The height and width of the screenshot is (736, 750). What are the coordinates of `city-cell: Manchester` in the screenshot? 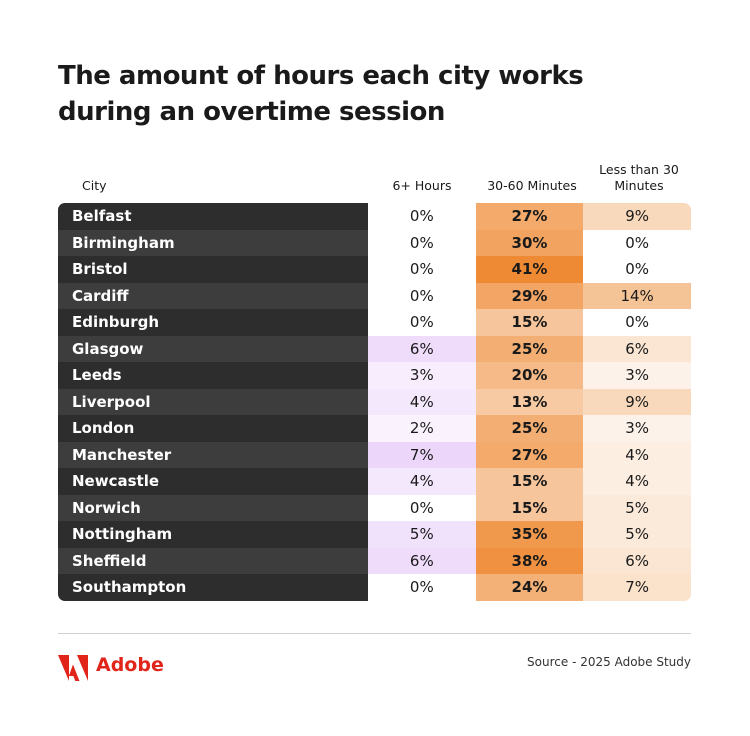 It's located at (213, 454).